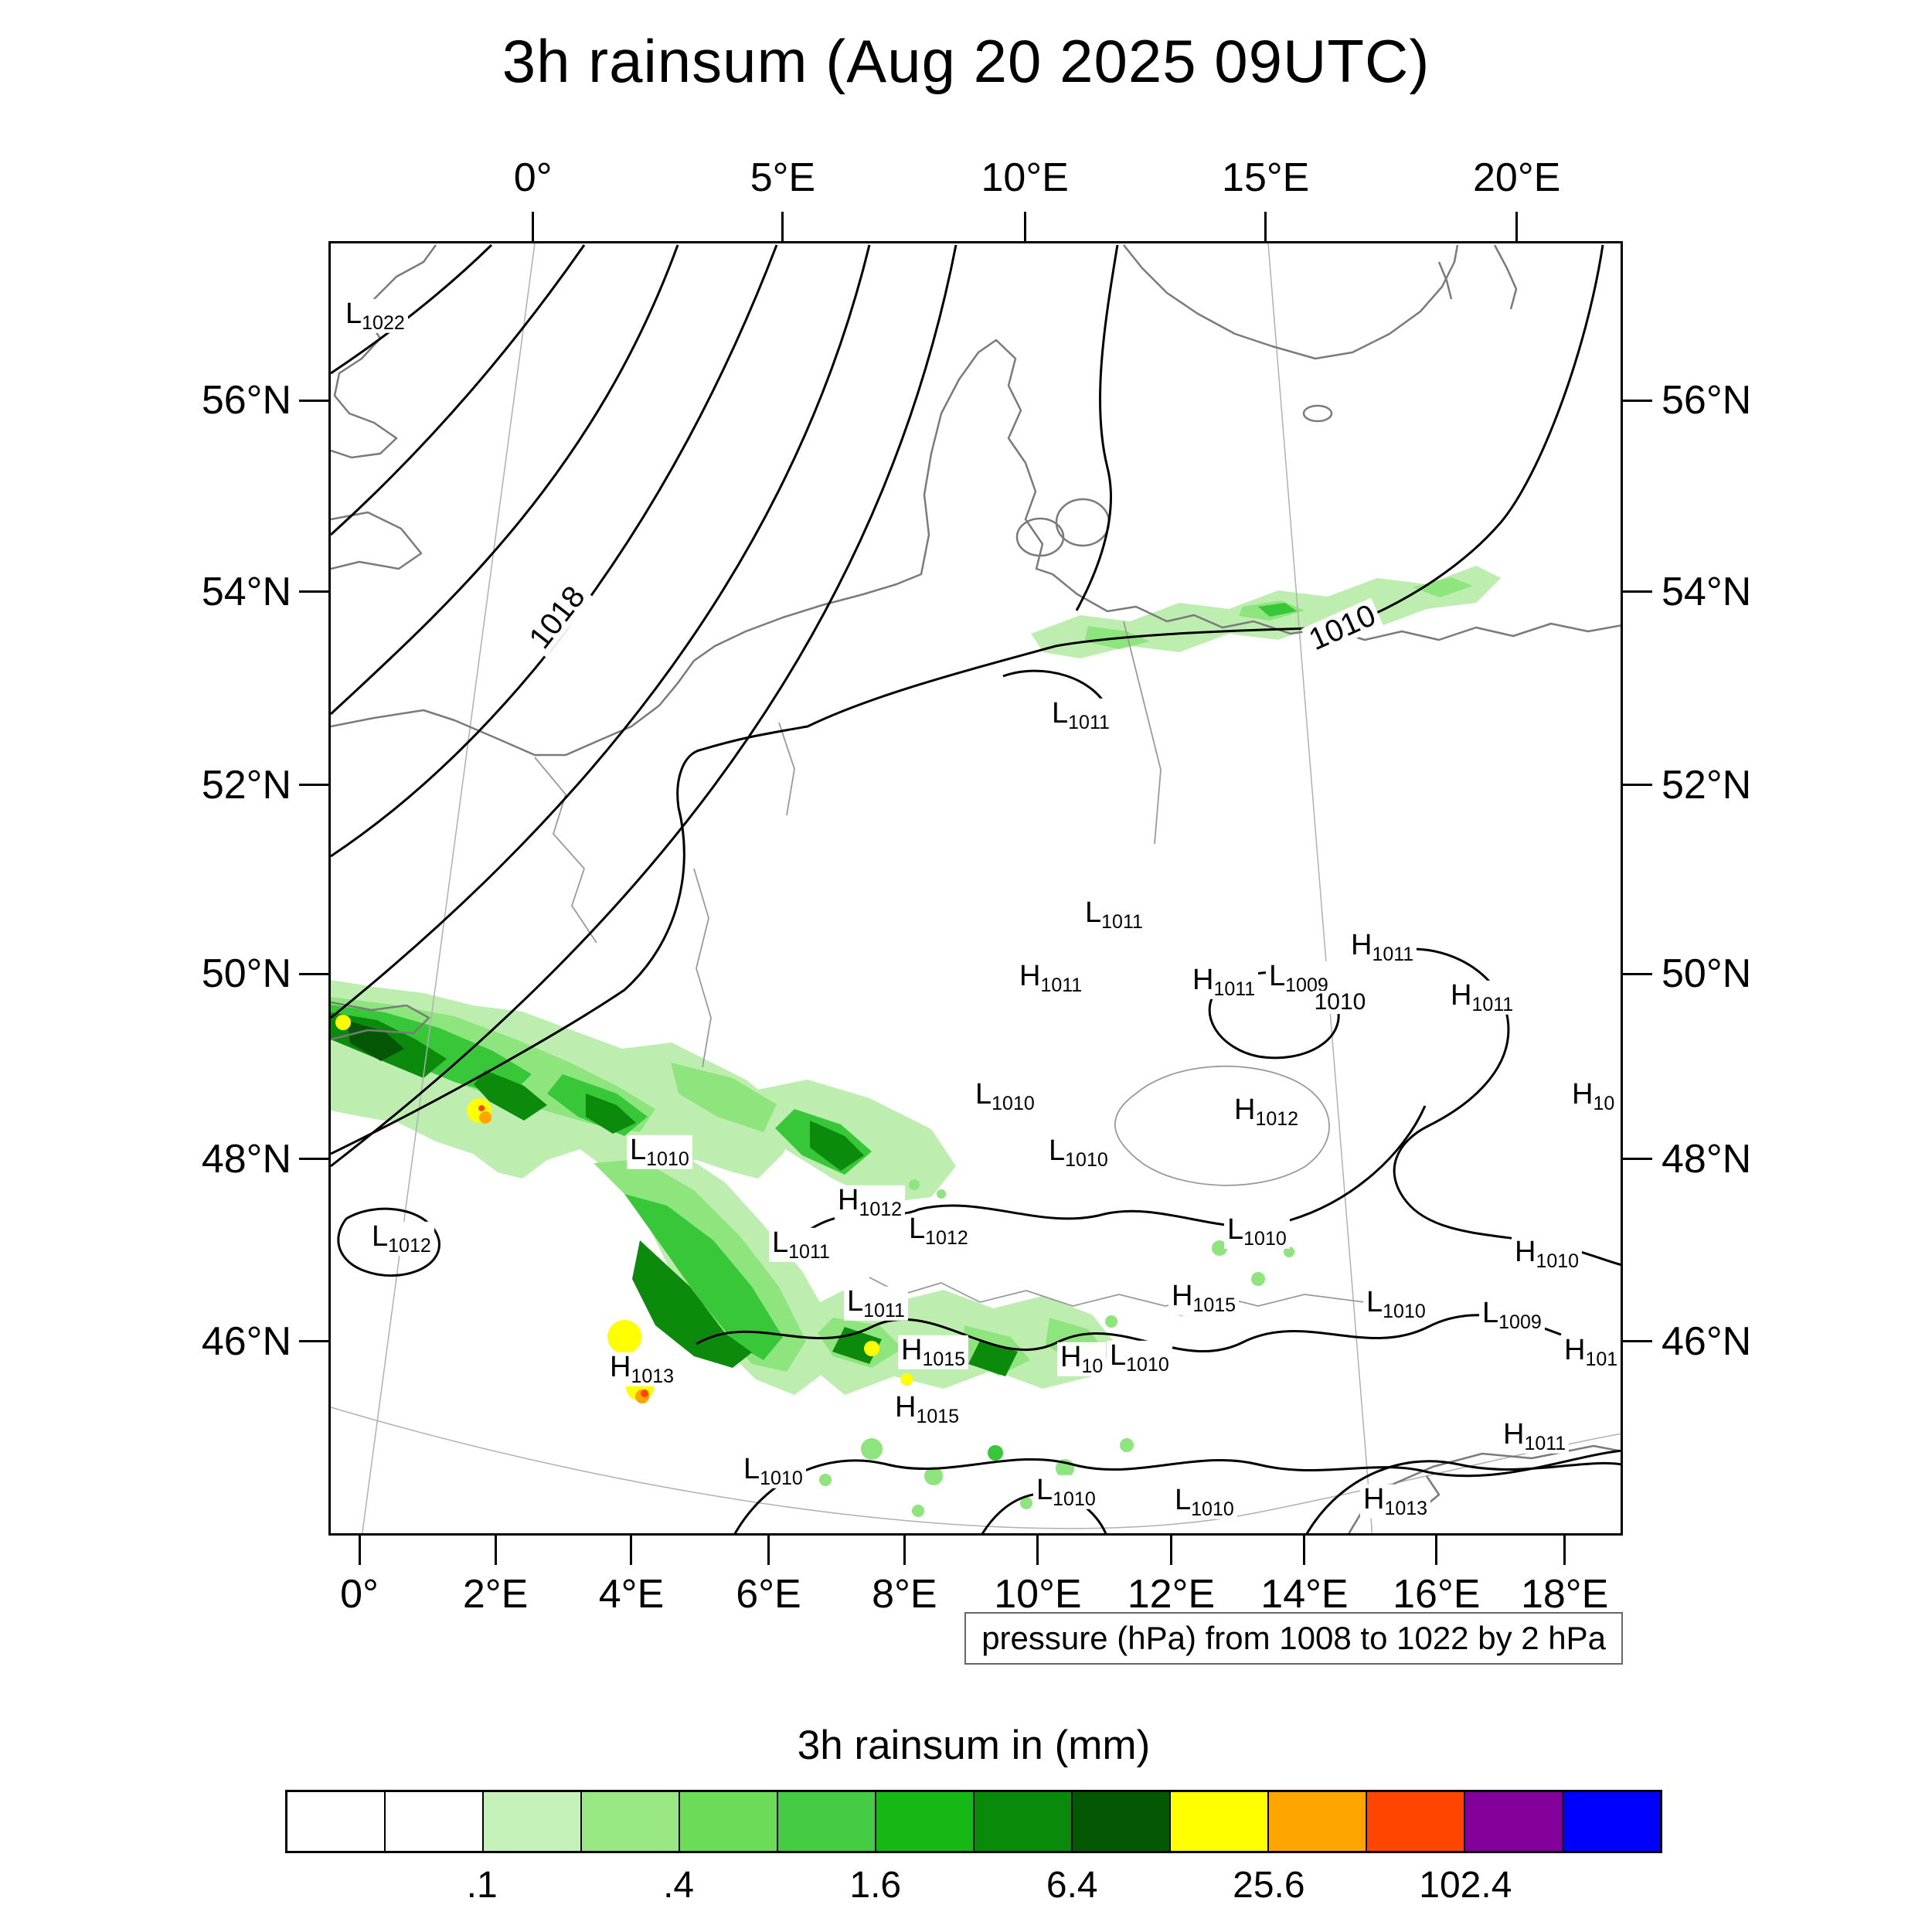 The height and width of the screenshot is (1932, 1932). I want to click on coast-sweden-south, so click(1291, 302).